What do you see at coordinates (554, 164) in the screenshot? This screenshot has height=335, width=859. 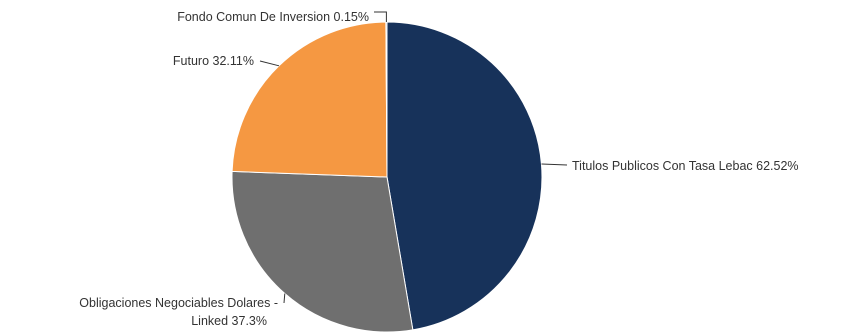 I see `leader-line-titulos-publicos` at bounding box center [554, 164].